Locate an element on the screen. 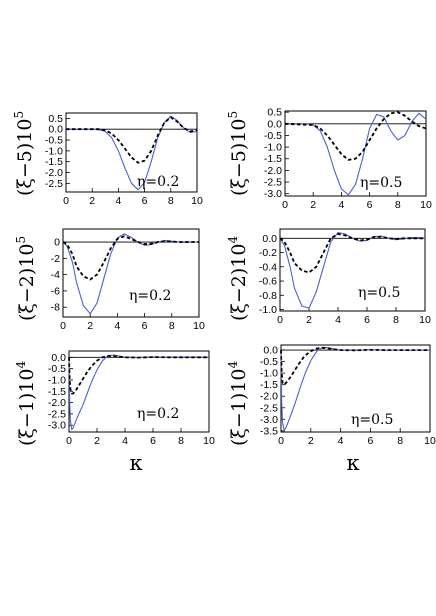 This screenshot has width=436, height=616. panel-3-xtick-label: 10 is located at coordinates (199, 326).